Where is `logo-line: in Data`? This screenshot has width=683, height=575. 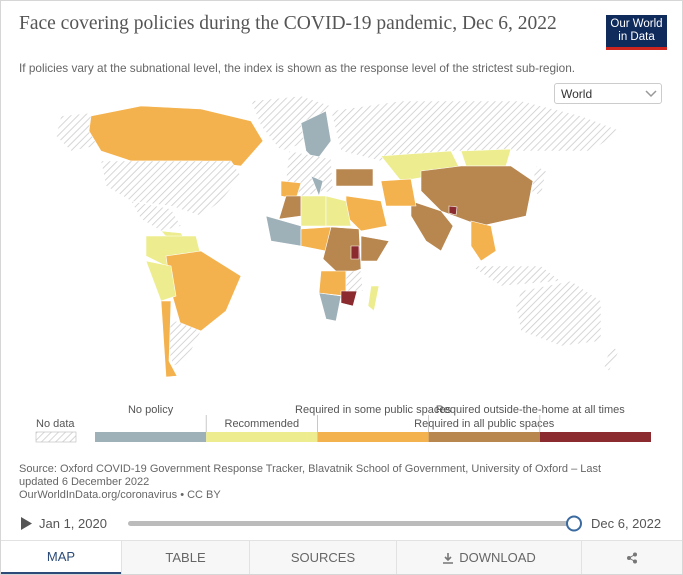
logo-line: in Data is located at coordinates (636, 37).